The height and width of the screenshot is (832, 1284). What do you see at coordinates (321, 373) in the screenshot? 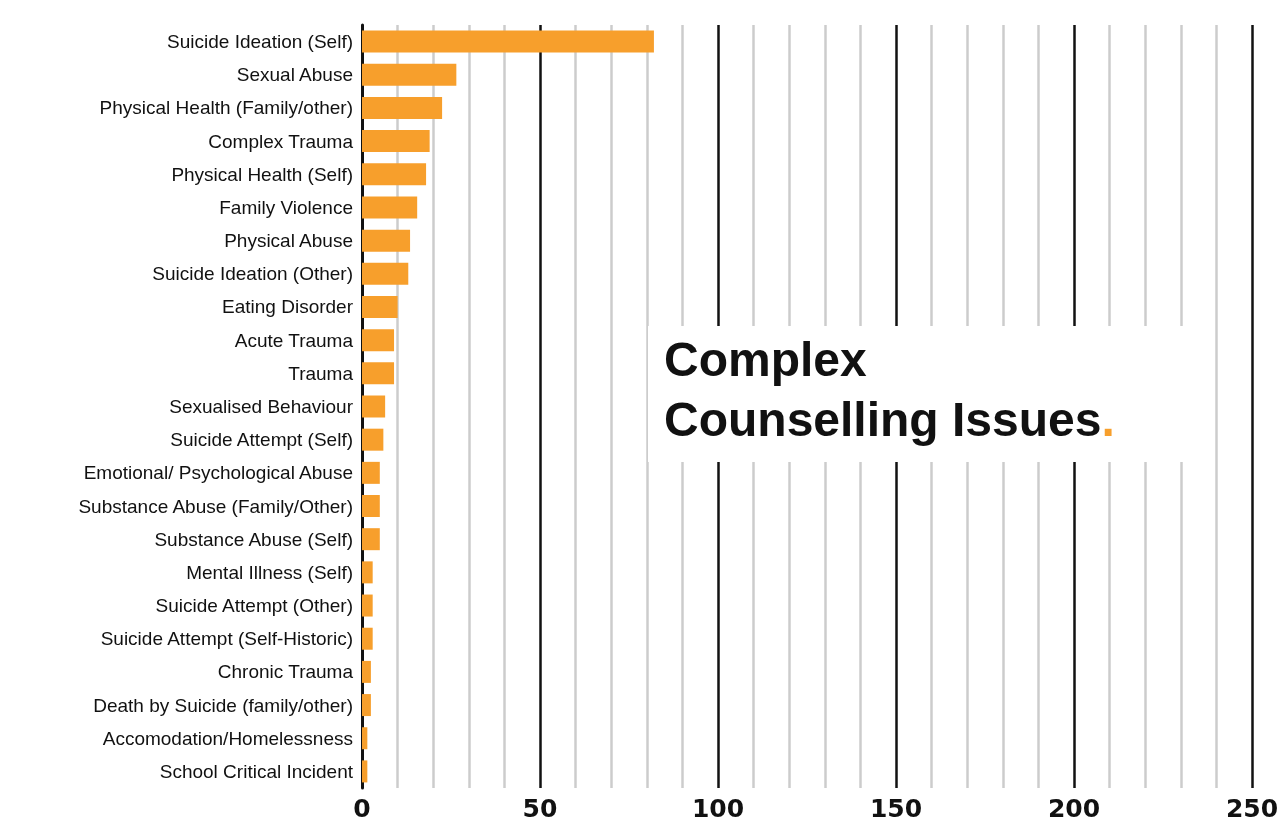
I see `y-tick-label: Trauma` at bounding box center [321, 373].